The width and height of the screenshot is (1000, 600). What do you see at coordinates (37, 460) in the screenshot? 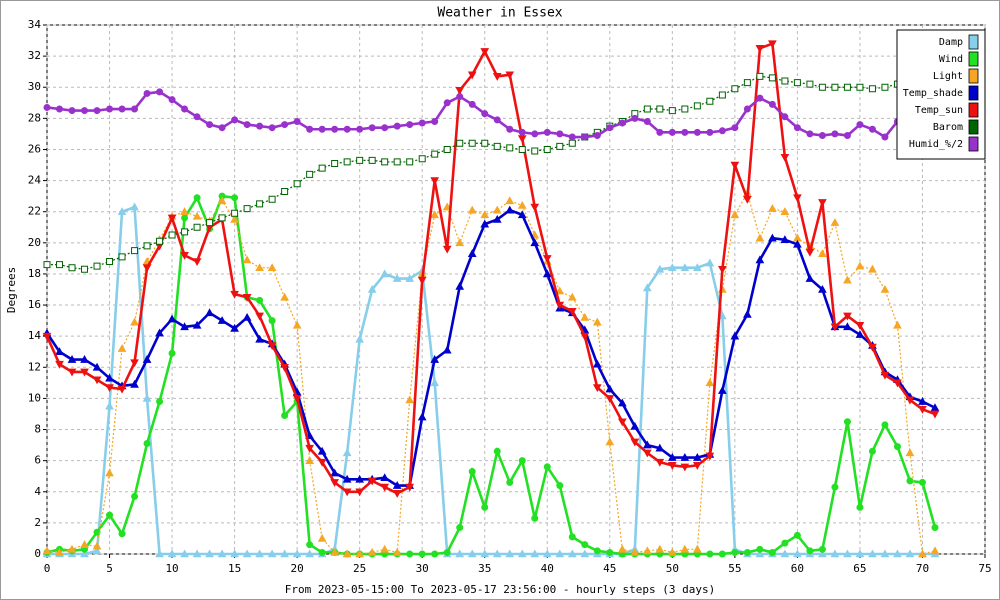
I see `y-tick-label: 6` at bounding box center [37, 460].